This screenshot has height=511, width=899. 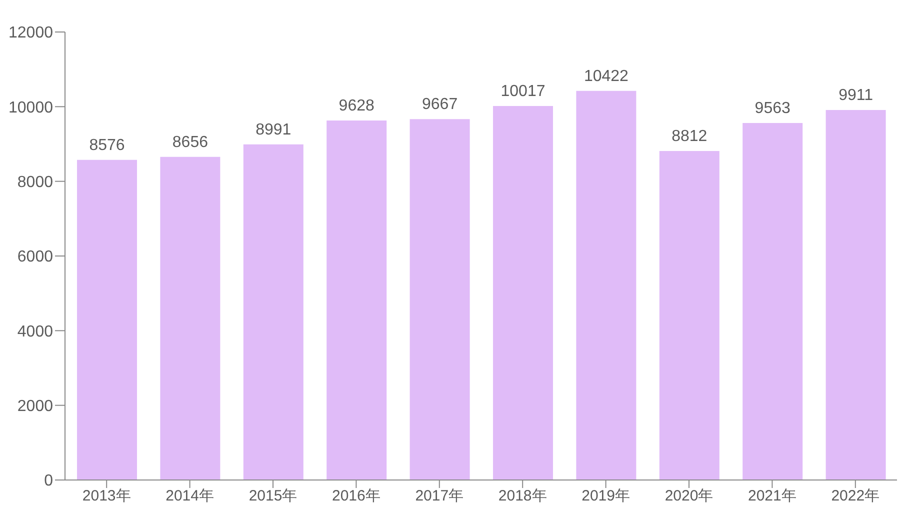 I want to click on data-label: 10422, so click(x=606, y=76).